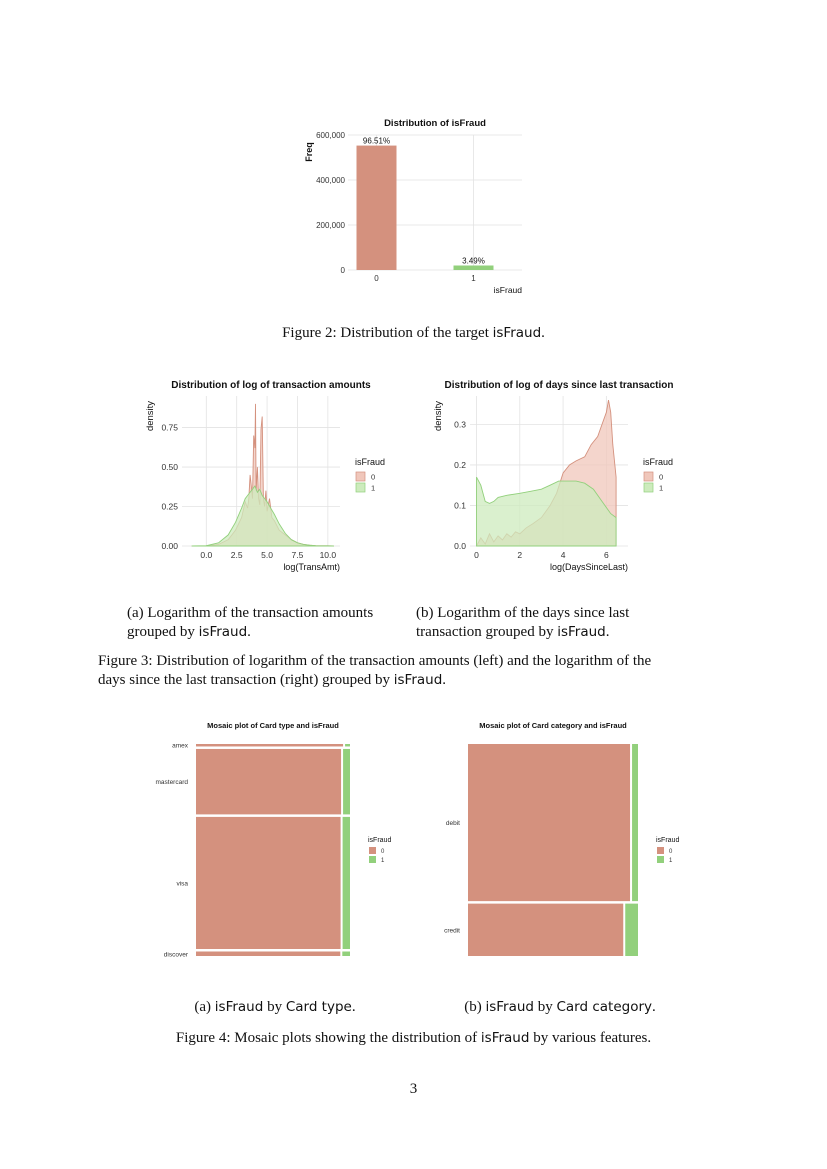 This screenshot has height=1169, width=827. Describe the element at coordinates (435, 123) in the screenshot. I see `chart-title: Distribution of isFraud` at that location.